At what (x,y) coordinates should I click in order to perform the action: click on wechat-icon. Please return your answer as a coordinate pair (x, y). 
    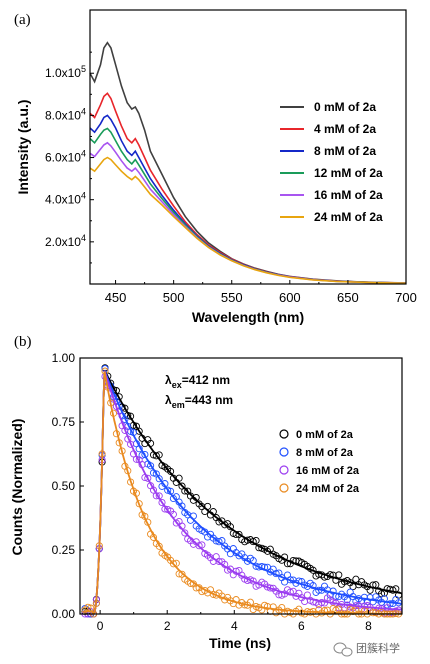
    Looking at the image, I should click on (343, 649).